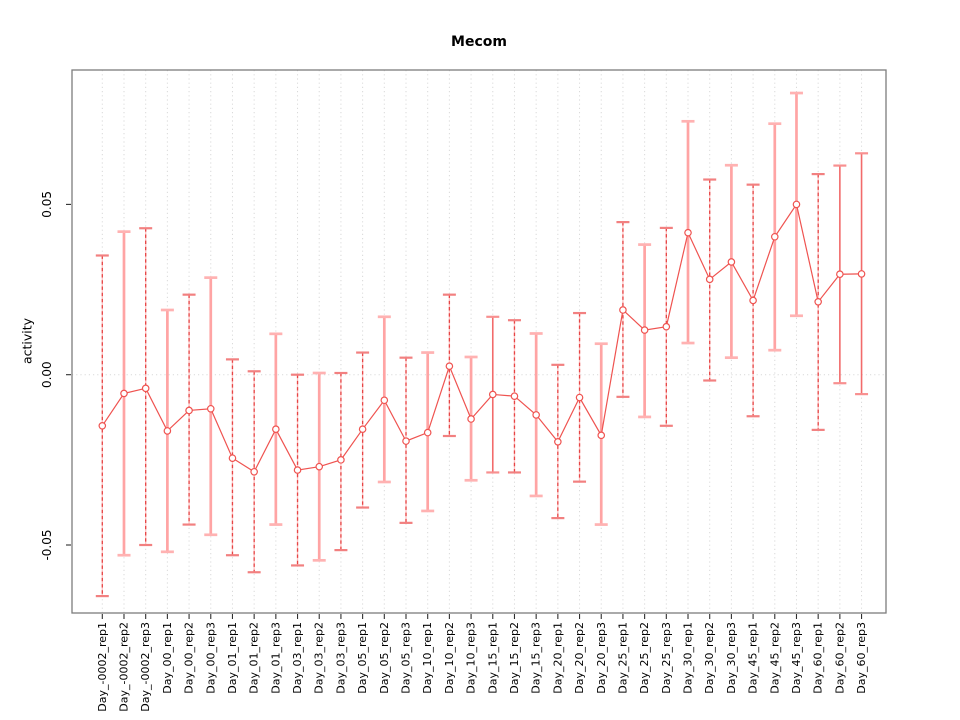 The height and width of the screenshot is (720, 960). What do you see at coordinates (102, 667) in the screenshot?
I see `x-tick-label: Day_-0002_rep1` at bounding box center [102, 667].